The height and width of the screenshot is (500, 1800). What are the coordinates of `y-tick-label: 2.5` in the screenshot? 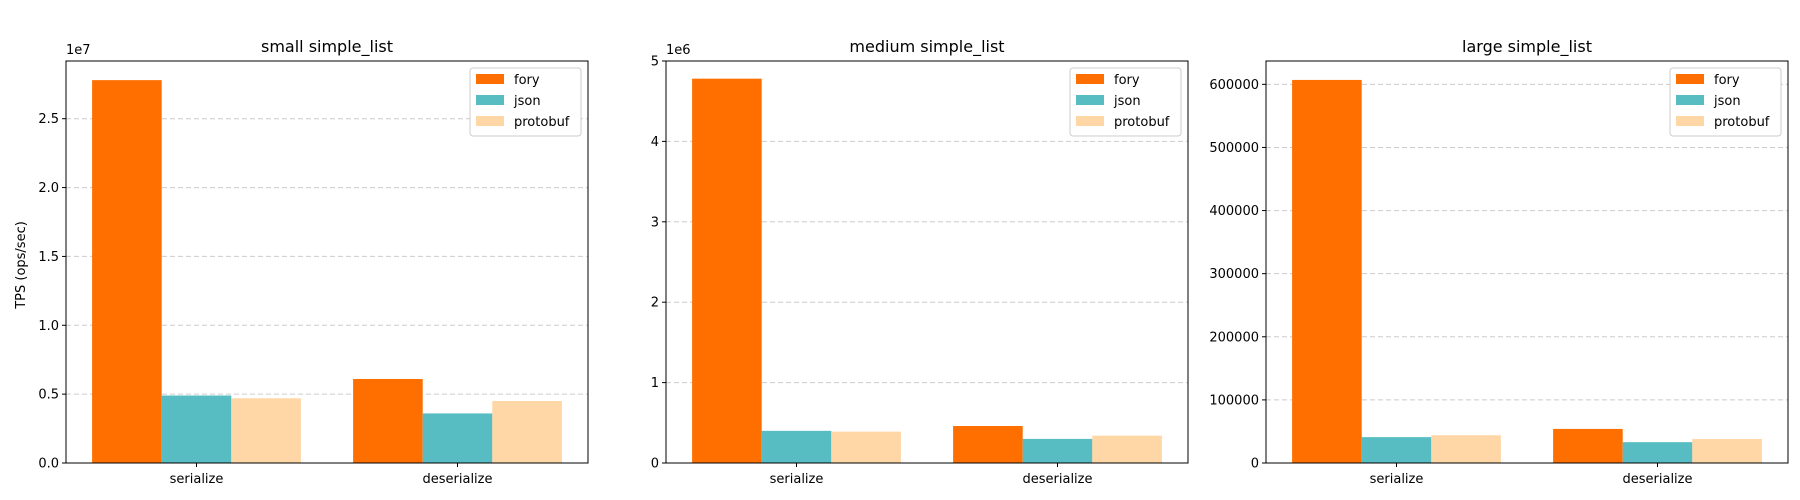 It's located at (48, 119).